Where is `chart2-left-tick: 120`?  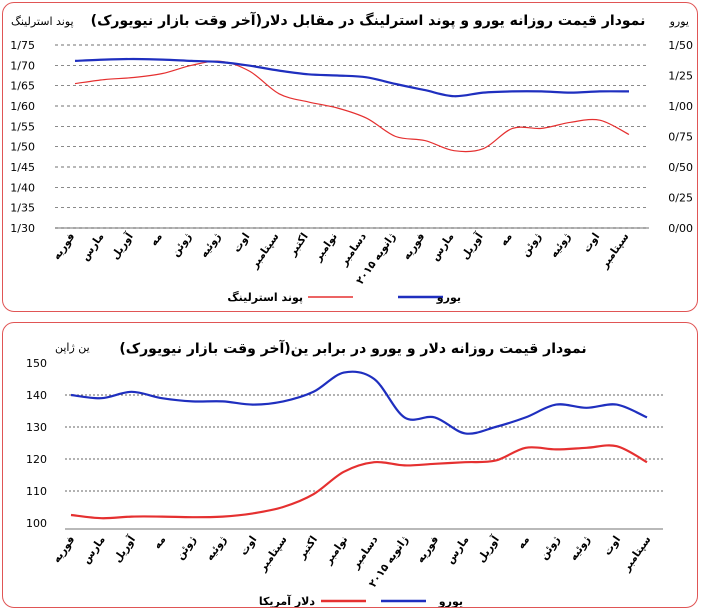
chart2-left-tick: 120 is located at coordinates (36, 459).